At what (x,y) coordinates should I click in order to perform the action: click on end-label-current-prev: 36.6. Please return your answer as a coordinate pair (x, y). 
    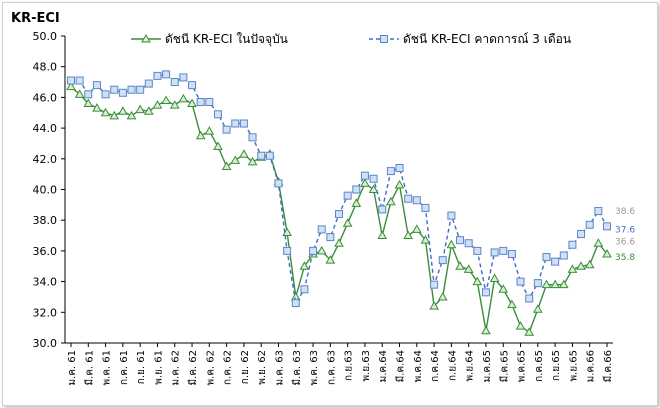
    Looking at the image, I should click on (625, 243).